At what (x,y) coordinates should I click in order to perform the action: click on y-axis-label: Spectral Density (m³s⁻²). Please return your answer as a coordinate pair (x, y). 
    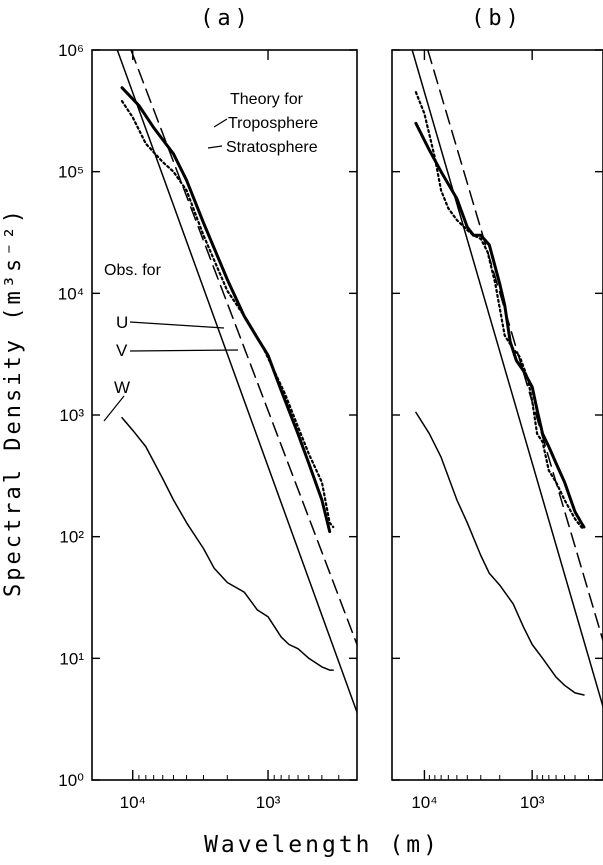
    Looking at the image, I should click on (13, 402).